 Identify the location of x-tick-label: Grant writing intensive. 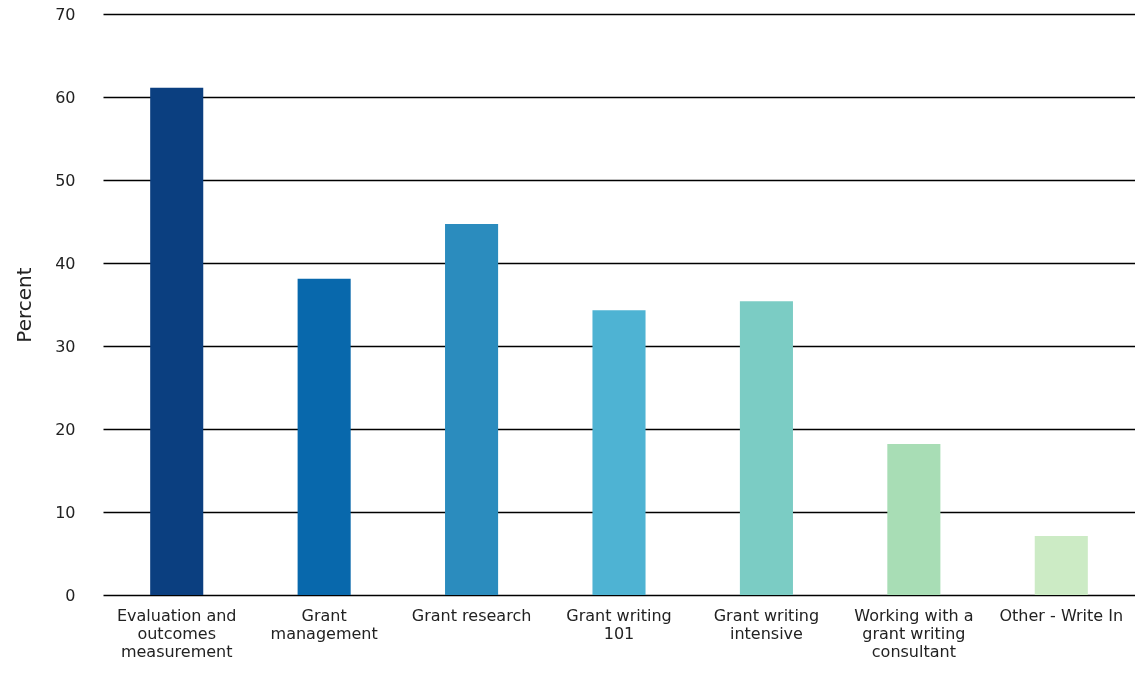
(766, 624).